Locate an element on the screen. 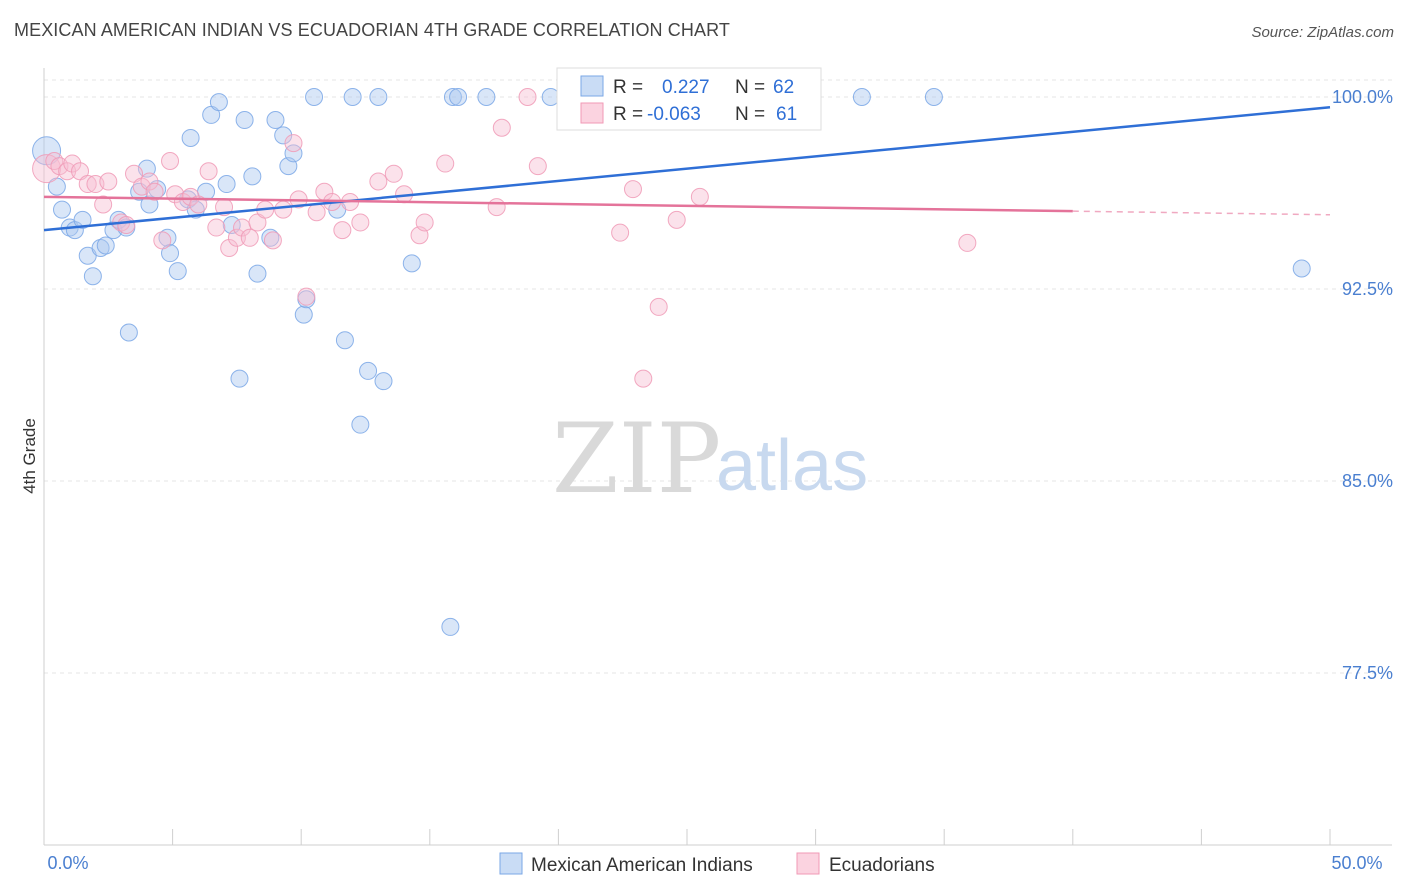 This screenshot has width=1406, height=892. legend-r-value-2: -0.063 is located at coordinates (674, 114).